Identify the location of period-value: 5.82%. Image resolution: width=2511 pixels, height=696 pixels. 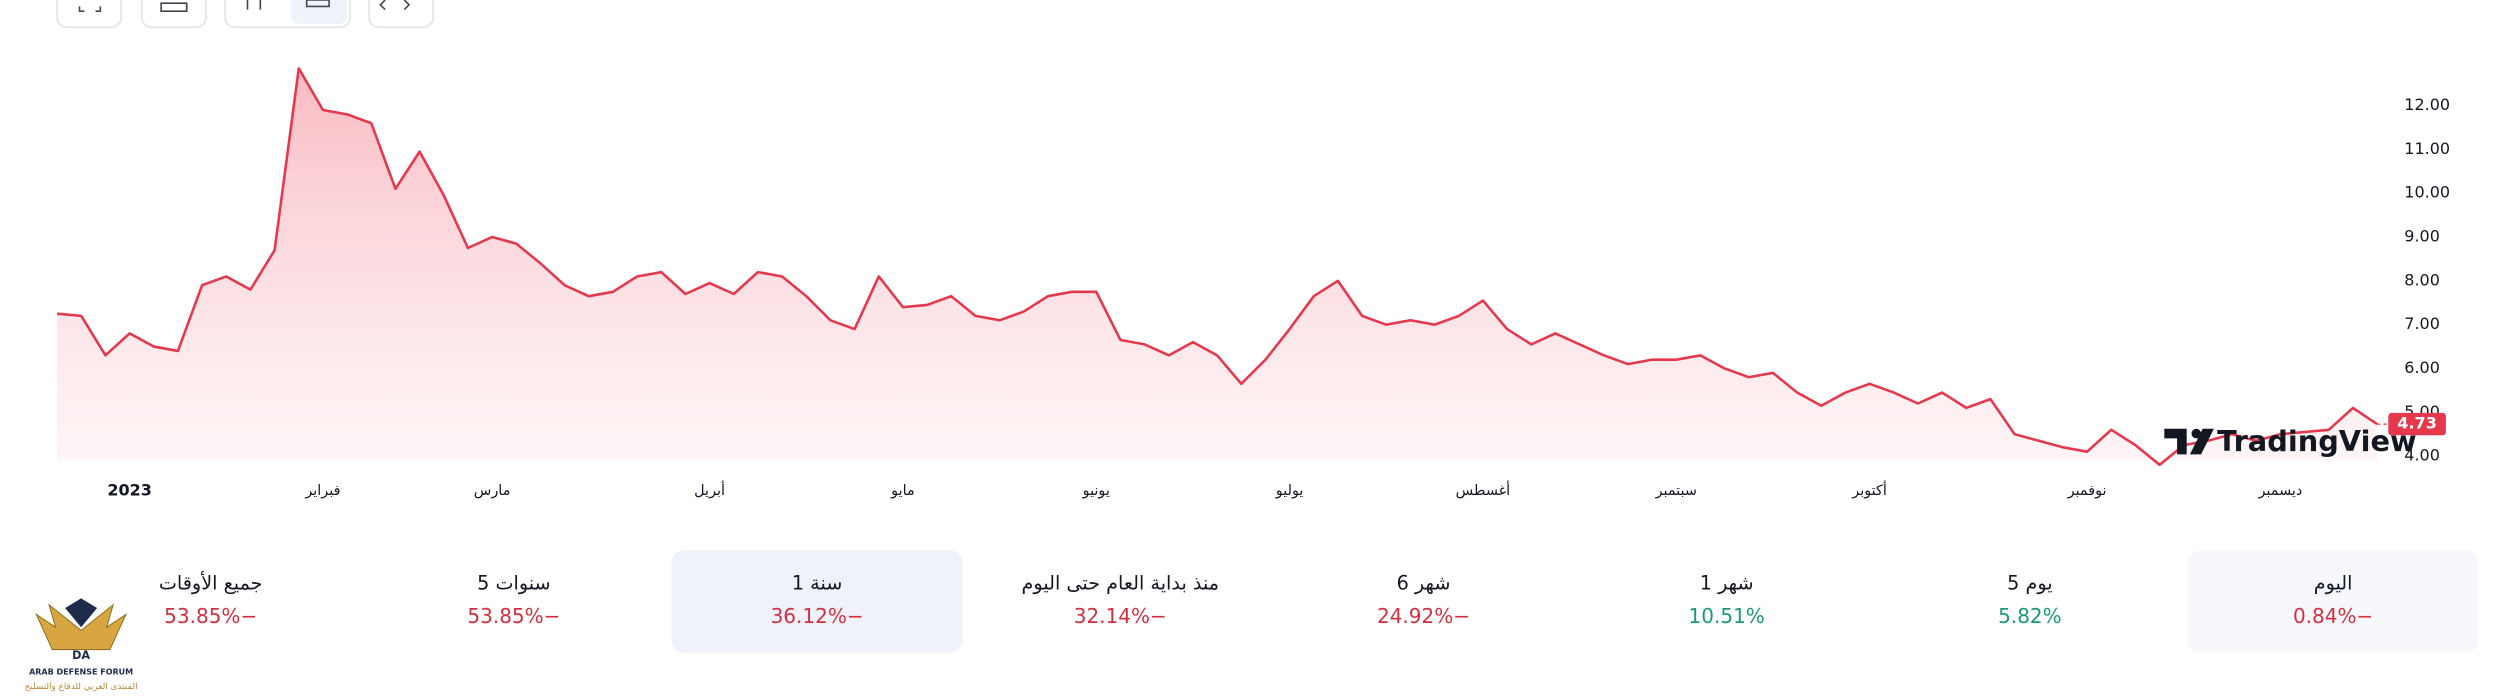
(2030, 616).